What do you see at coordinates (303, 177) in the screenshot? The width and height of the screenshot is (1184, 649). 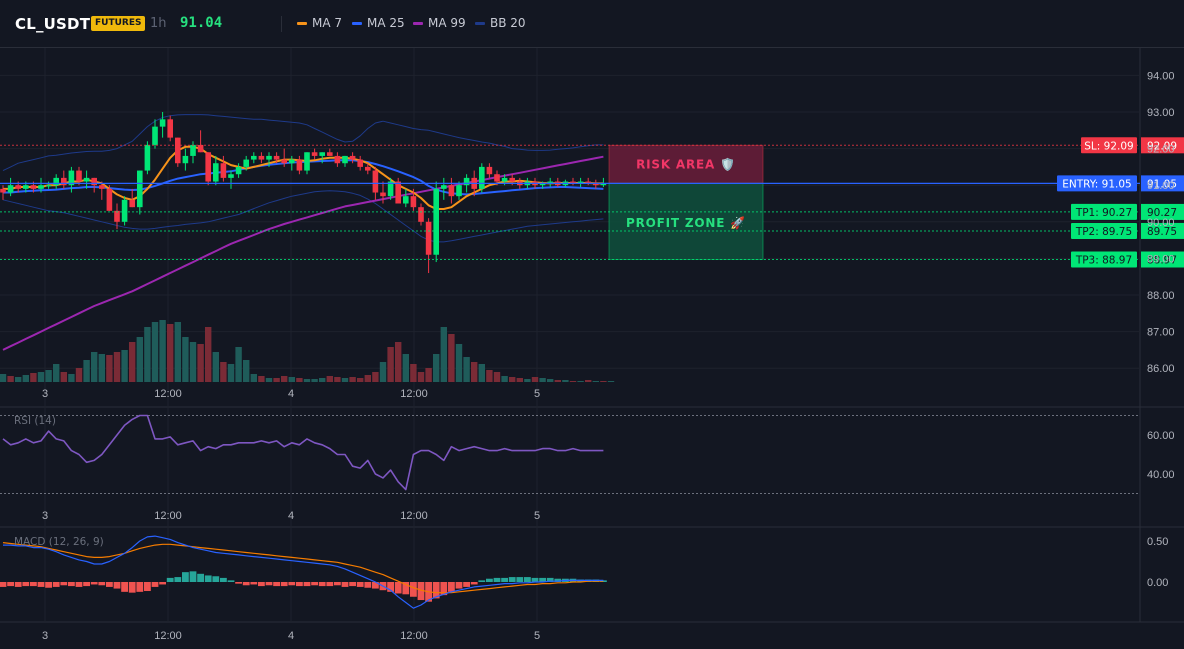 I see `ma25-line` at bounding box center [303, 177].